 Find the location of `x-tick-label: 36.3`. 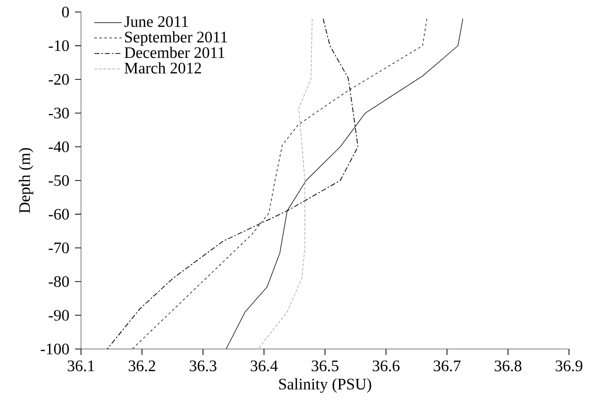

x-tick-label: 36.3 is located at coordinates (203, 366).